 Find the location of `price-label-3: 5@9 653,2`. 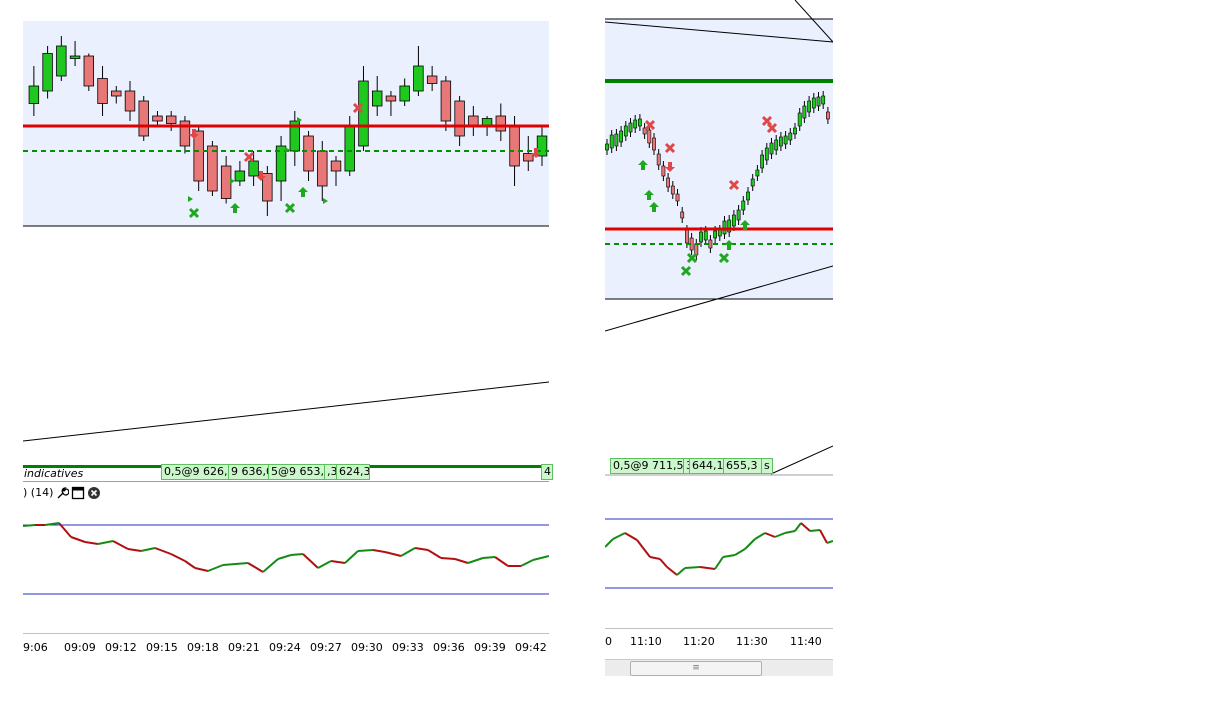

price-label-3: 5@9 653,2 is located at coordinates (297, 472).